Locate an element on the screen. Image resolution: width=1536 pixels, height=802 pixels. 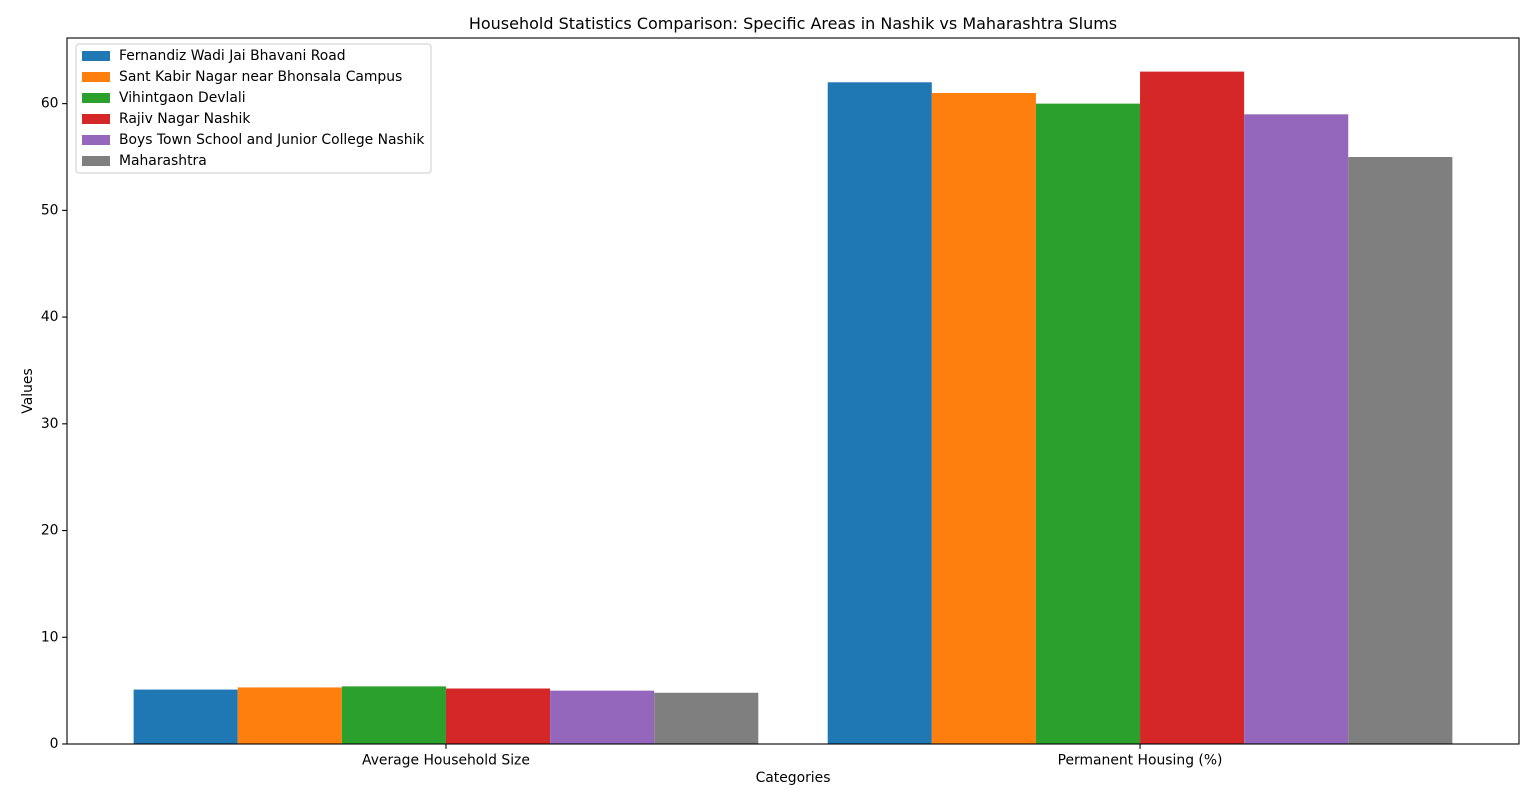
y-axis: 0 10 20 30 40 50 60 is located at coordinates (54, 424).